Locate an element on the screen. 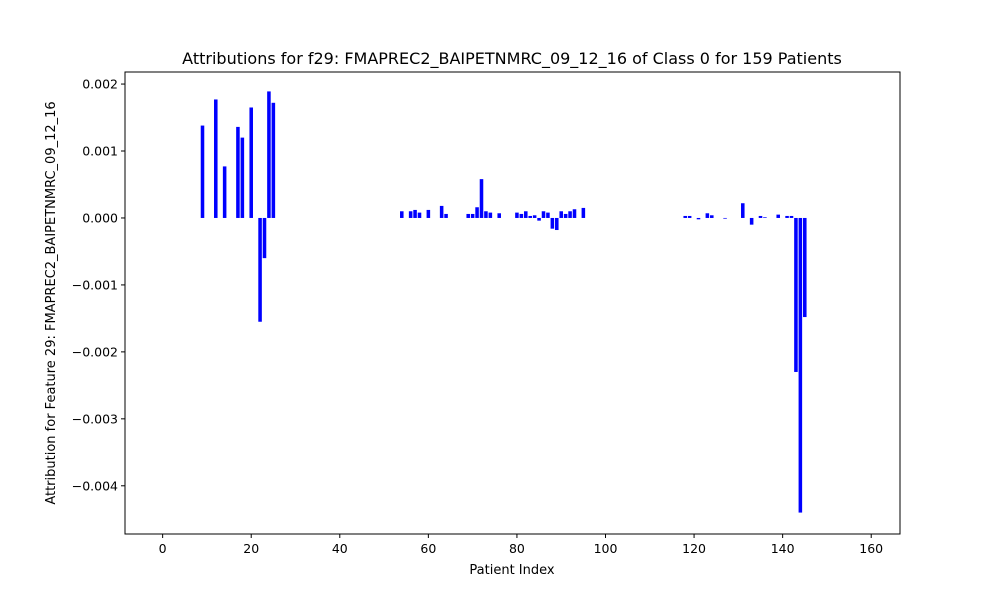 This screenshot has height=600, width=1000. x-tick-label: 140 is located at coordinates (783, 548).